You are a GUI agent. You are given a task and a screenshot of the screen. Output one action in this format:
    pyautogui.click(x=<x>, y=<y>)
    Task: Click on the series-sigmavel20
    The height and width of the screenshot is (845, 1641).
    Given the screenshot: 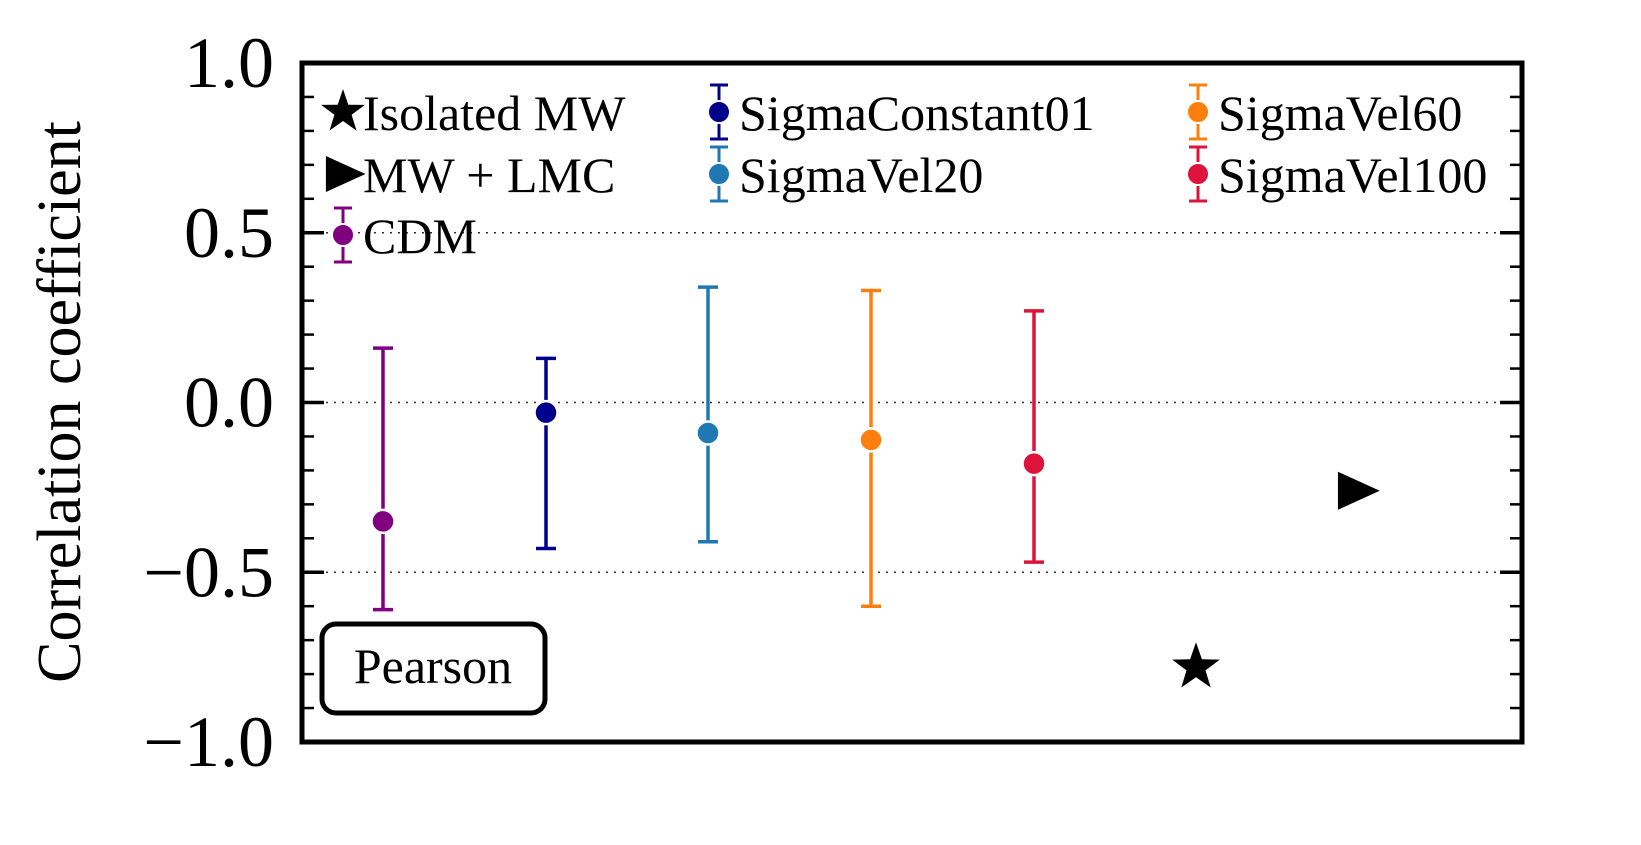 What is the action you would take?
    pyautogui.click(x=708, y=414)
    